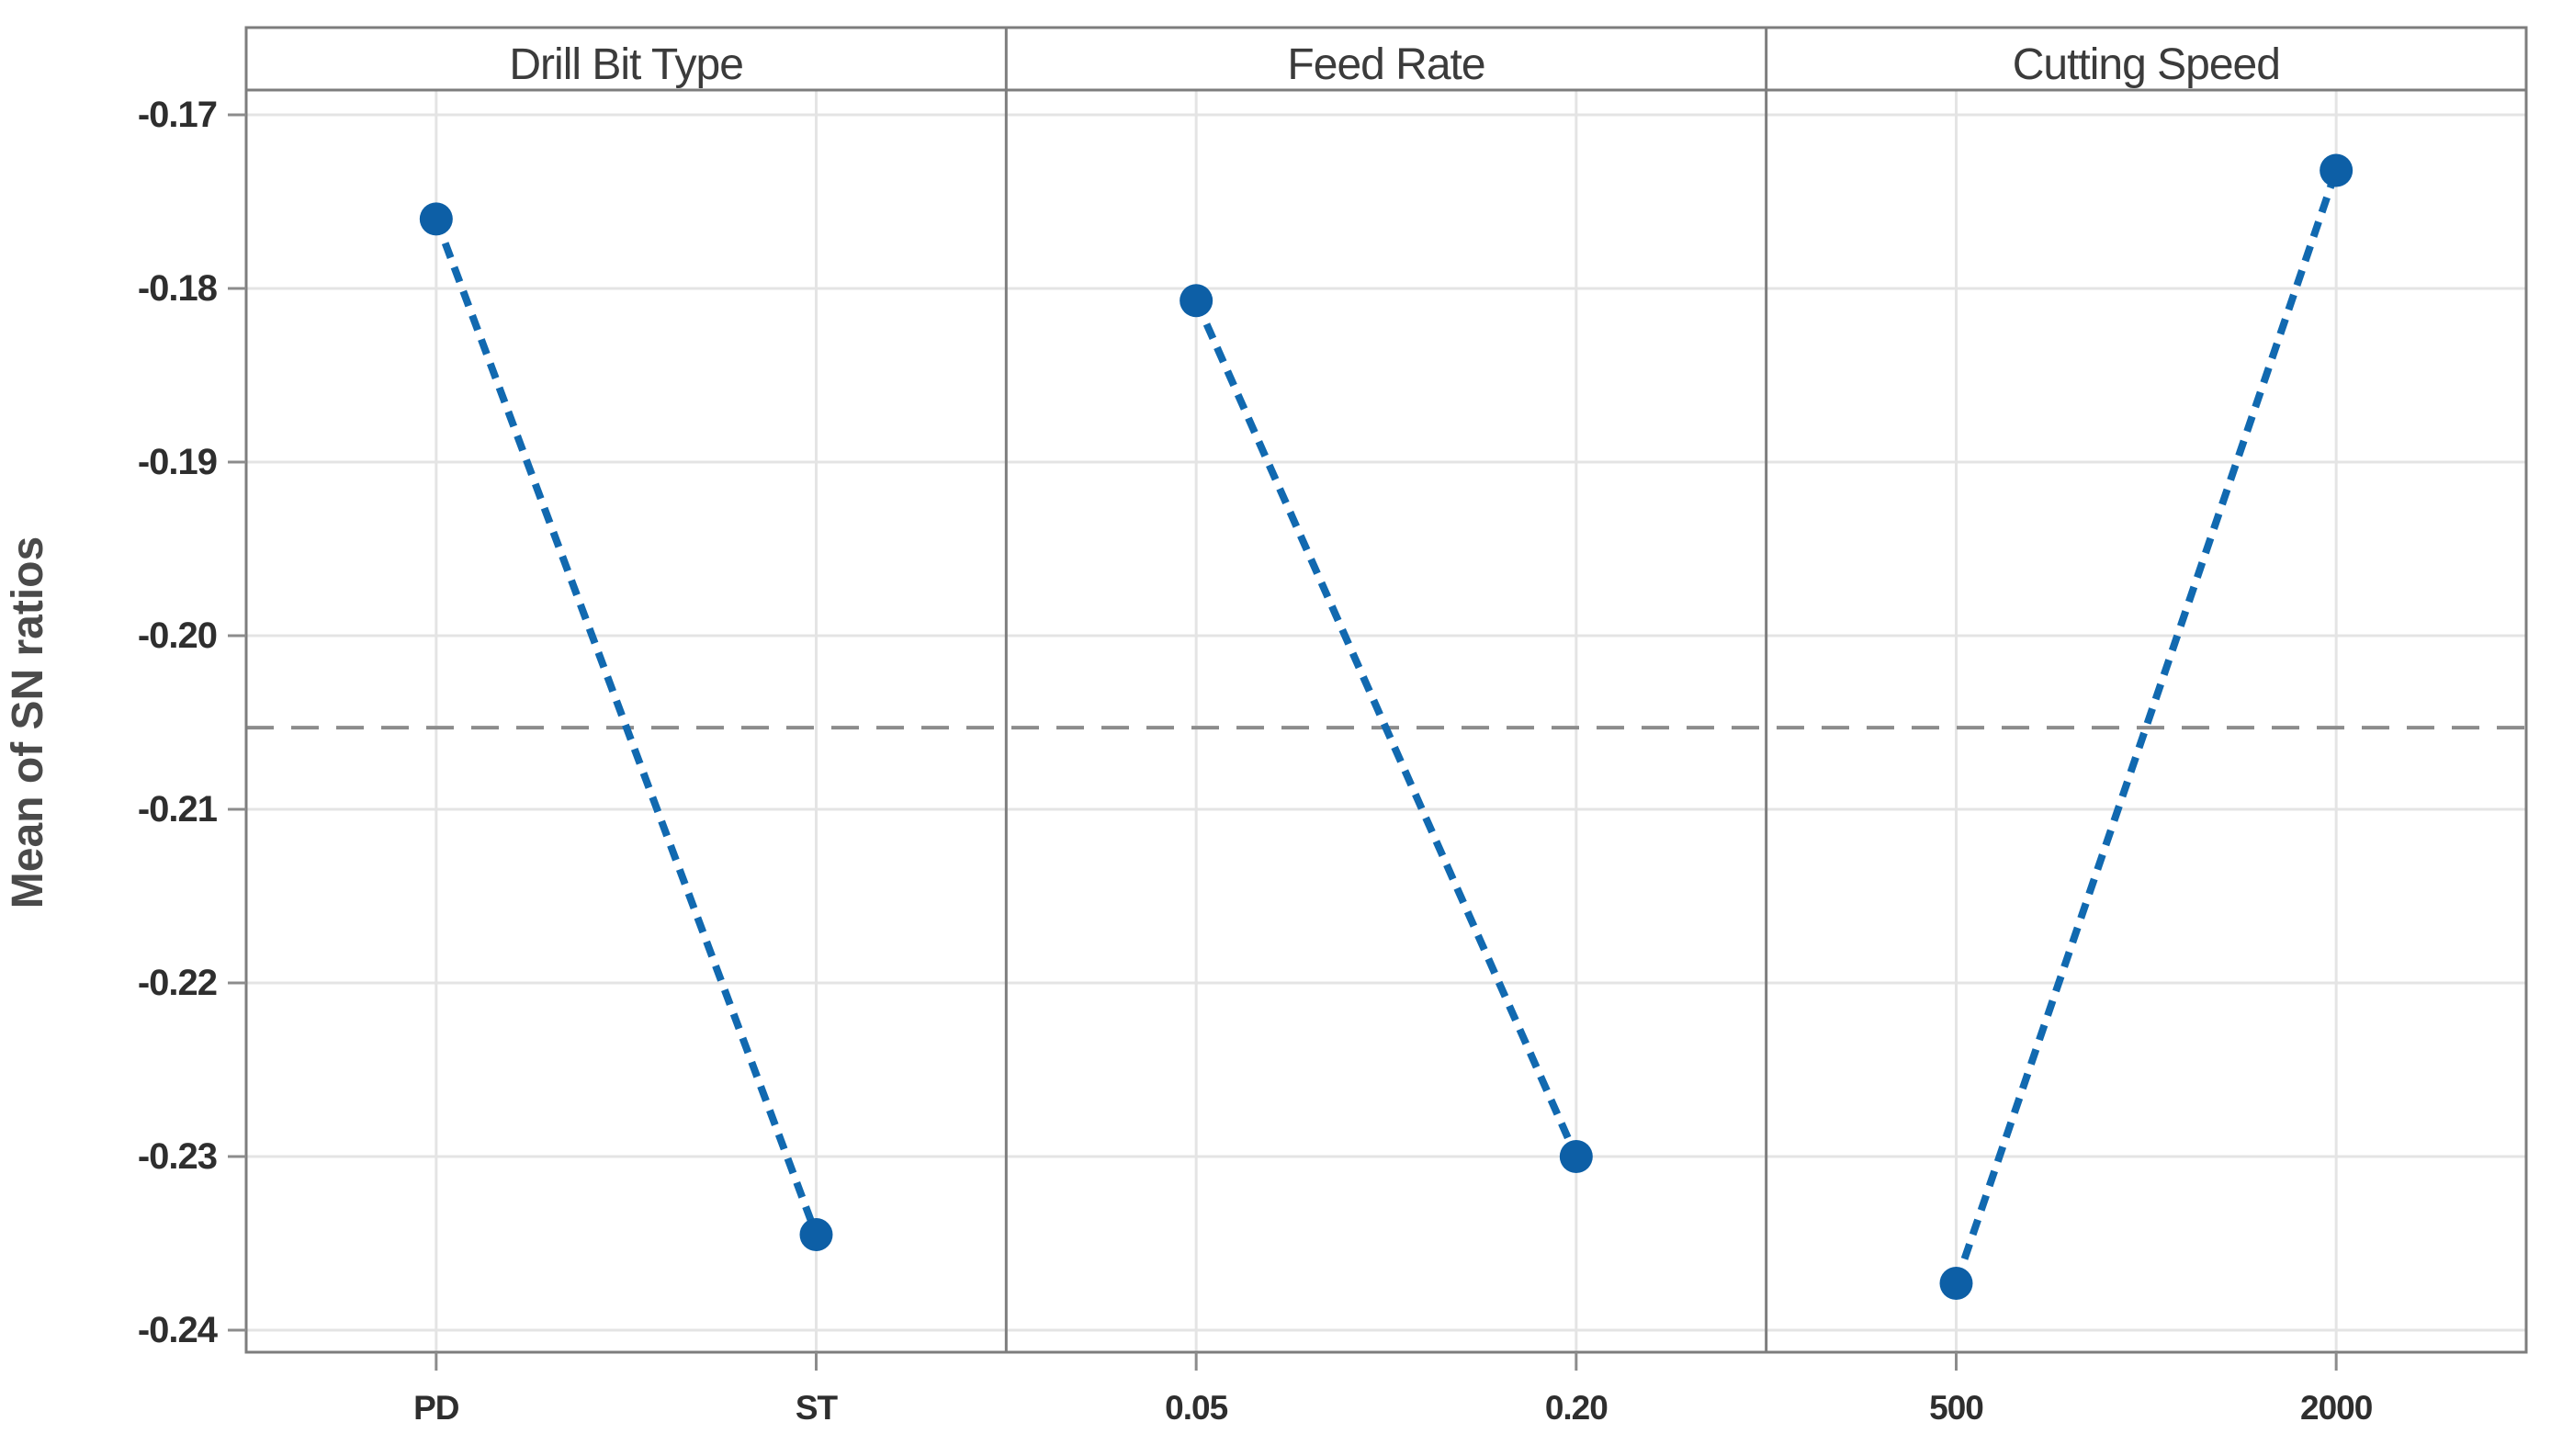 The width and height of the screenshot is (2551, 1456). I want to click on y-tick-label: -0.21, so click(178, 809).